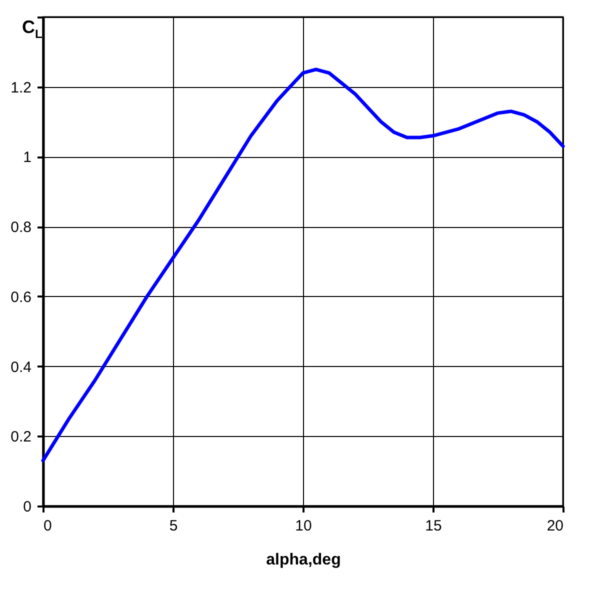 Image resolution: width=593 pixels, height=606 pixels. What do you see at coordinates (303, 526) in the screenshot?
I see `x-tick-label: 10` at bounding box center [303, 526].